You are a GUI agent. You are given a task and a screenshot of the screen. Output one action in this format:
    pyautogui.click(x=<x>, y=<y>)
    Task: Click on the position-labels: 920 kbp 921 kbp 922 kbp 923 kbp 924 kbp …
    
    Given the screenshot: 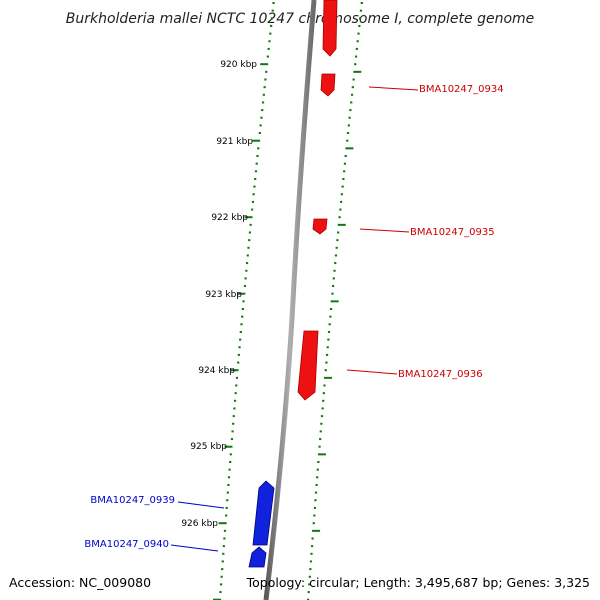 What is the action you would take?
    pyautogui.click(x=219, y=294)
    